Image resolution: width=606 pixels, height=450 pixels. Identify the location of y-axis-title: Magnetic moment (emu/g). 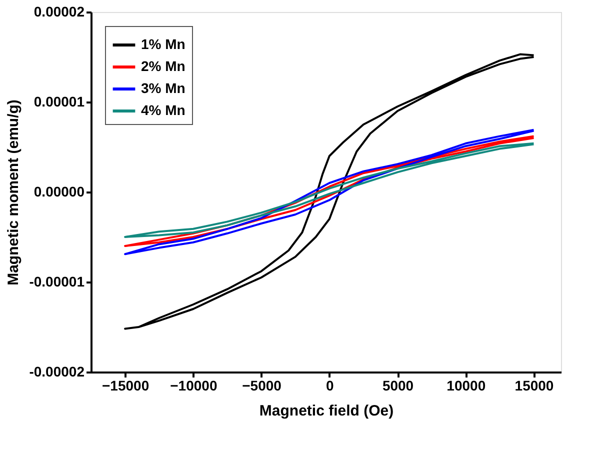
(13, 193).